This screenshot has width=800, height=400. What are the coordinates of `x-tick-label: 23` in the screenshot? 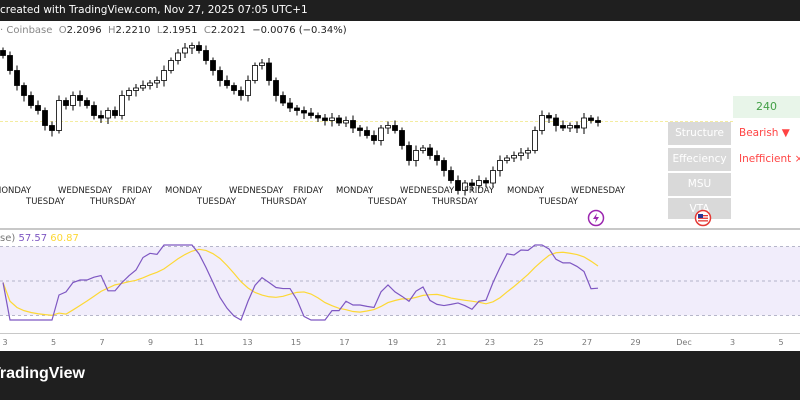 It's located at (490, 342).